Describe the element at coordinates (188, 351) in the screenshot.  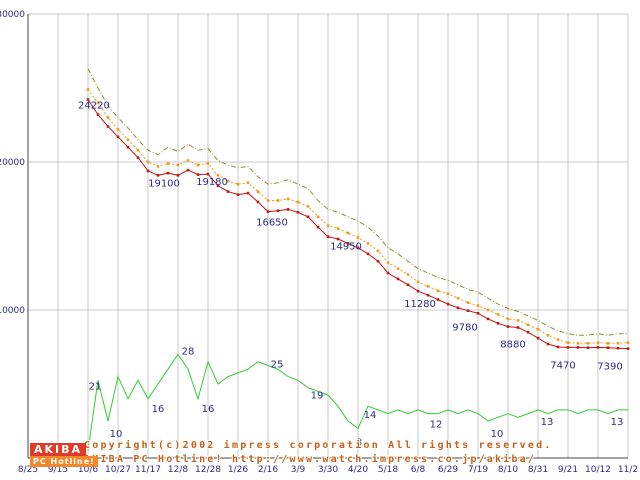
I see `value-annotation: 28` at that location.